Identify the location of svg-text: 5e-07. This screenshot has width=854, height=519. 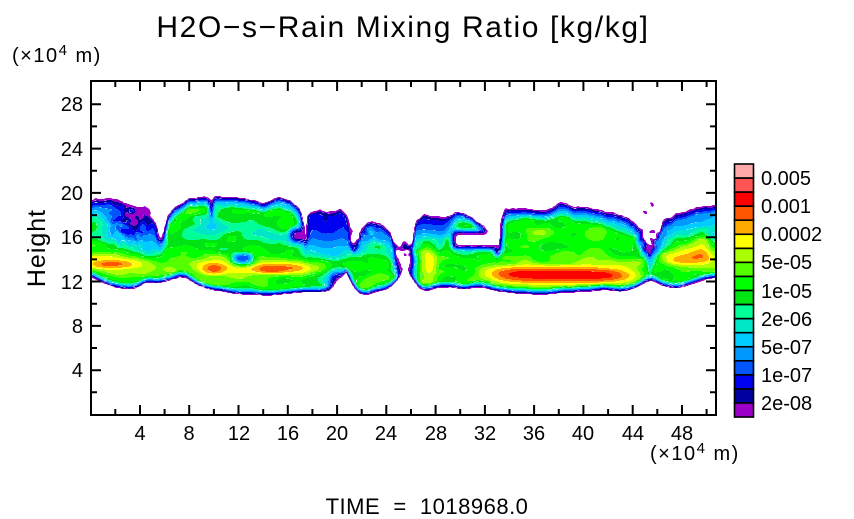
(786, 348).